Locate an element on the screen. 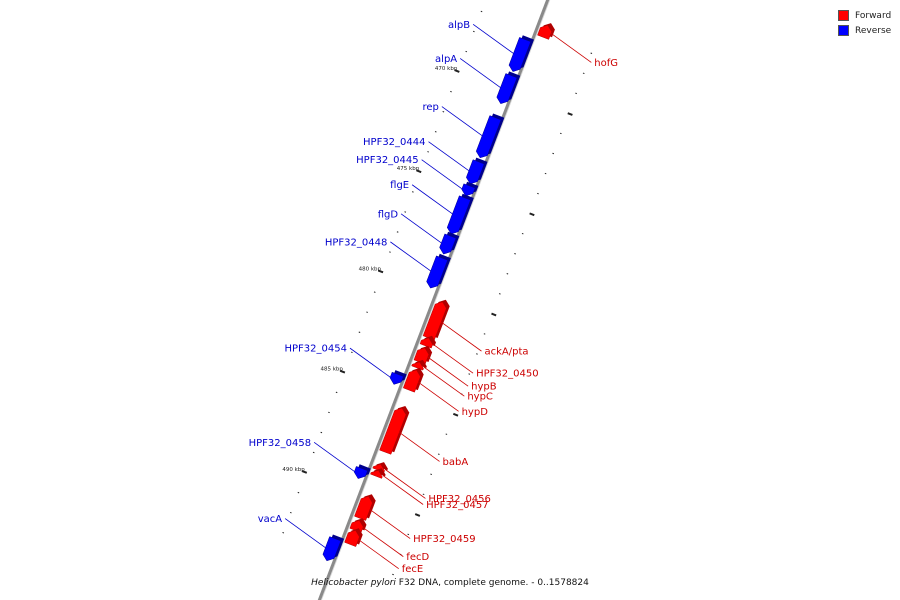 Image resolution: width=900 pixels, height=600 pixels. alpb-label: alpB is located at coordinates (459, 25).